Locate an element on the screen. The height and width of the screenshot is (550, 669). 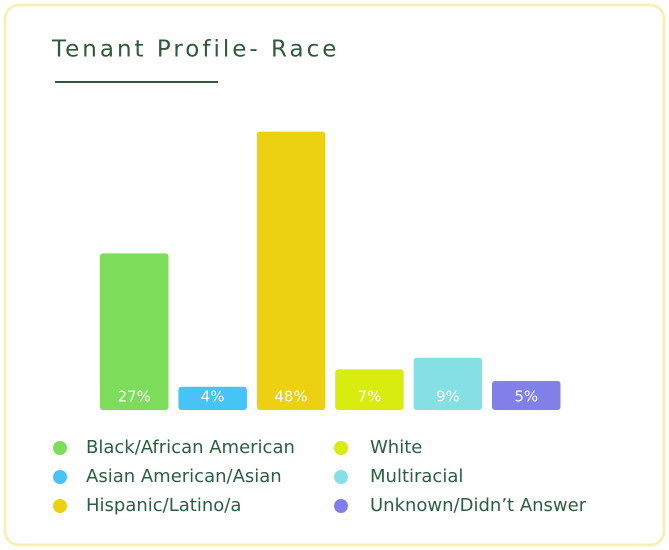
legend-label: White is located at coordinates (396, 447).